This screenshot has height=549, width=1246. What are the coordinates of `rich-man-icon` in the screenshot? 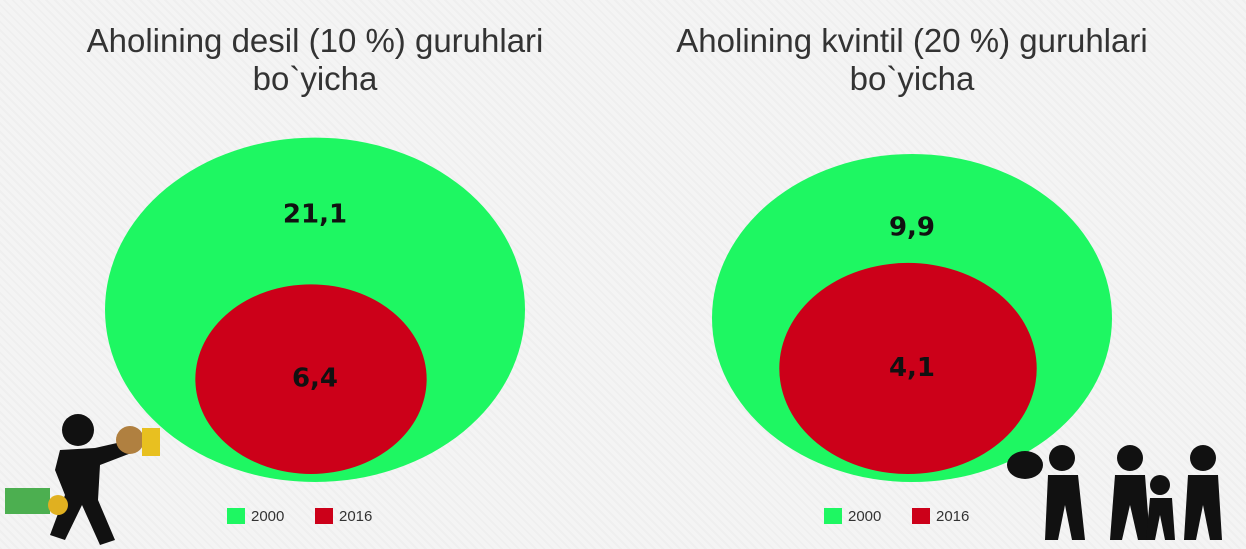 It's located at (82, 479).